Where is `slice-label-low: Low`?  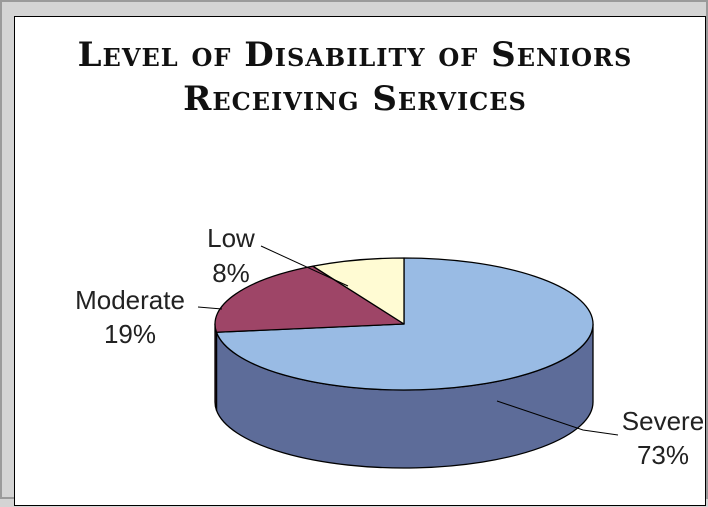
slice-label-low: Low is located at coordinates (231, 238).